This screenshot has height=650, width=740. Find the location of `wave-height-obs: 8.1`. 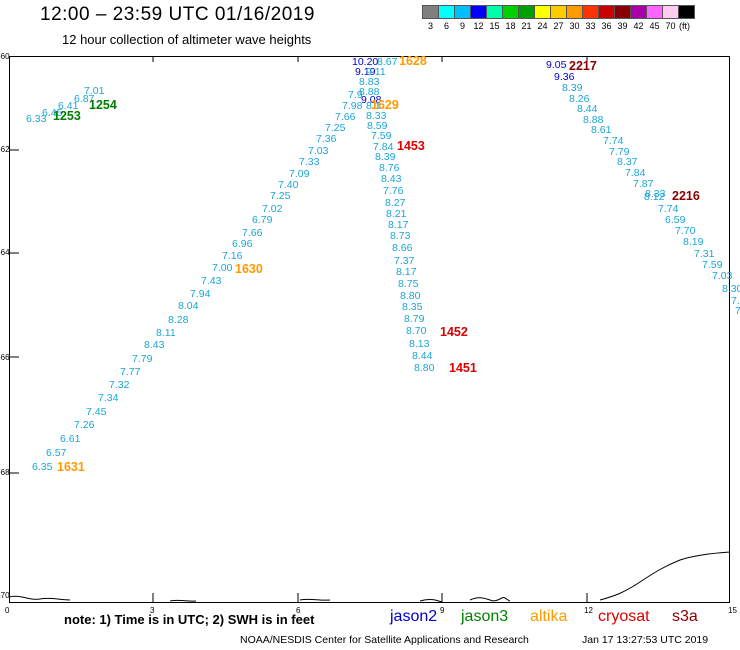

wave-height-obs: 8.1 is located at coordinates (373, 106).